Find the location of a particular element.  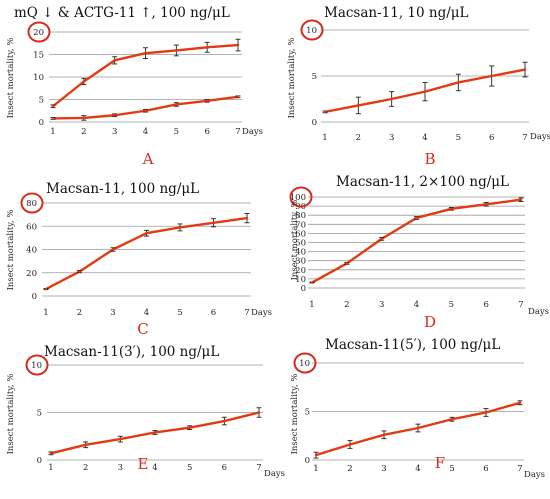

panel-letter: B is located at coordinates (429, 159).